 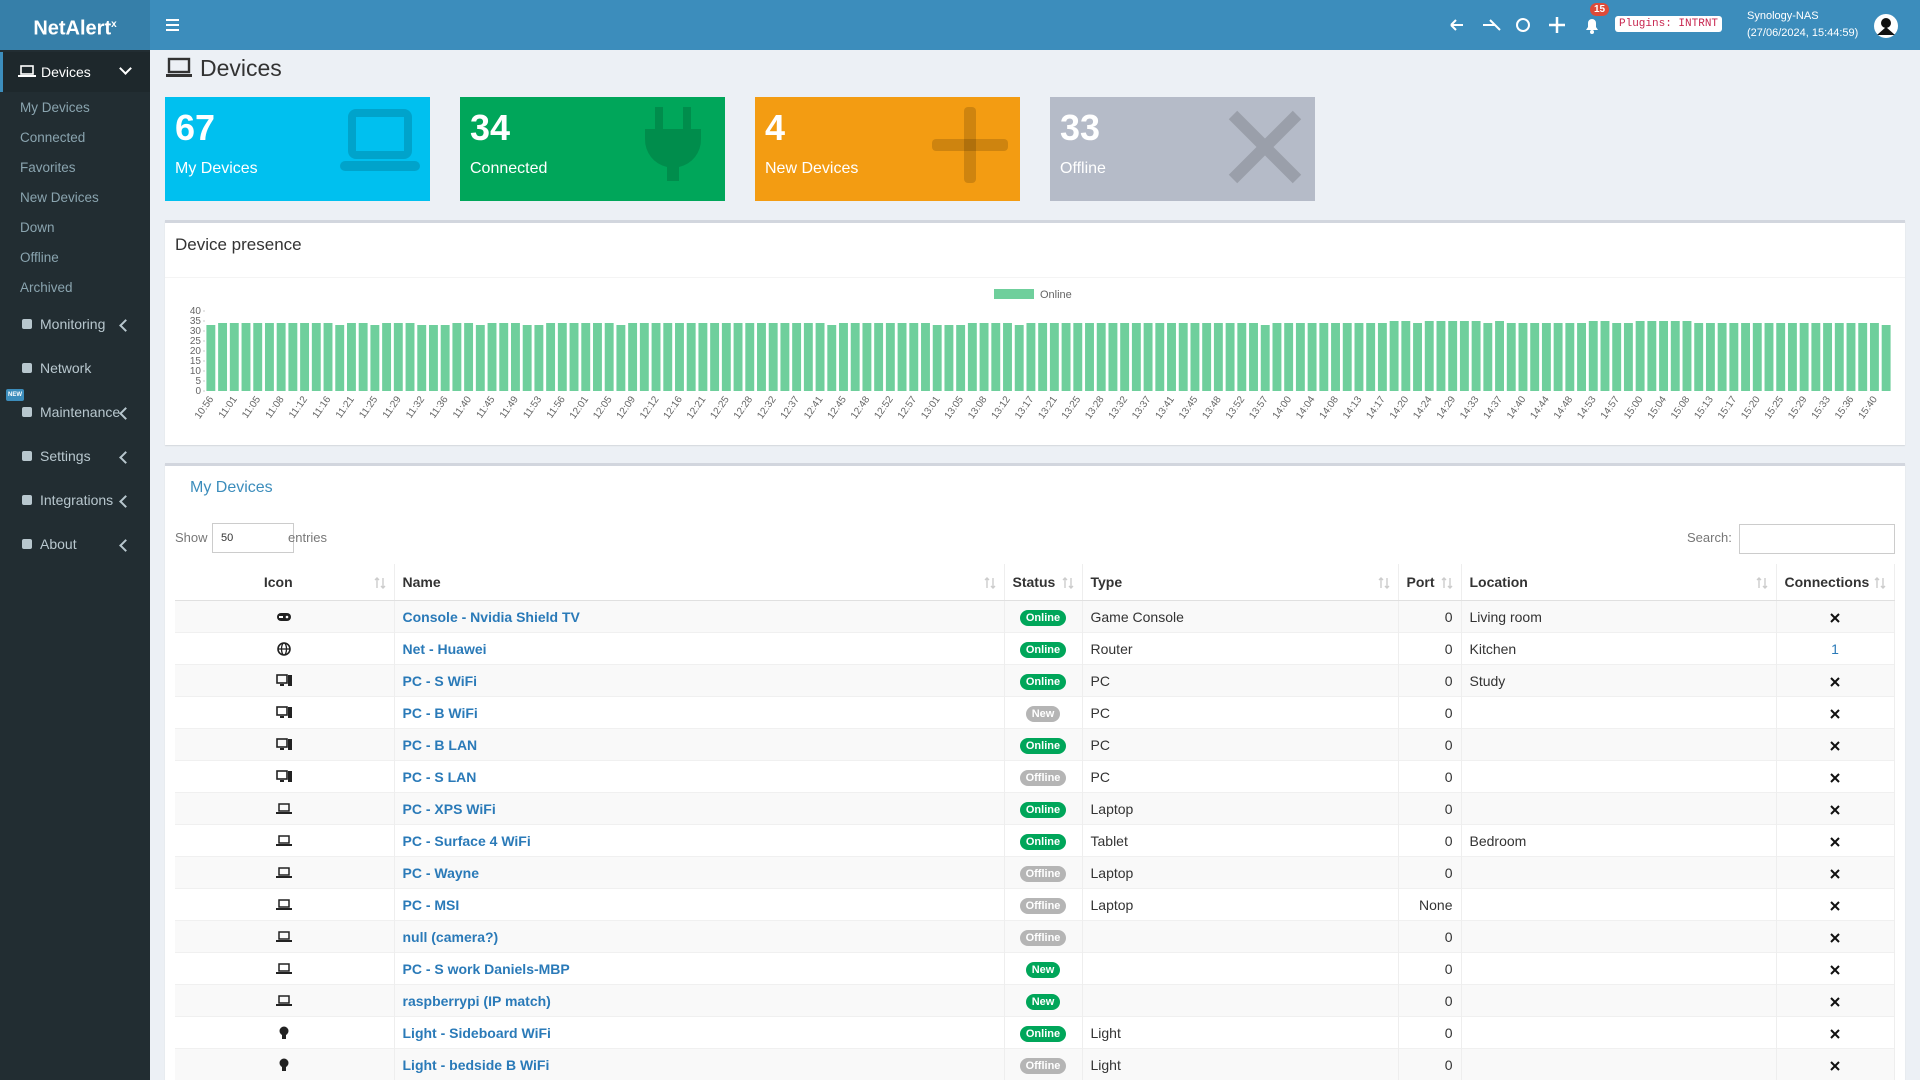 I want to click on section-label: Integrations, so click(x=77, y=500).